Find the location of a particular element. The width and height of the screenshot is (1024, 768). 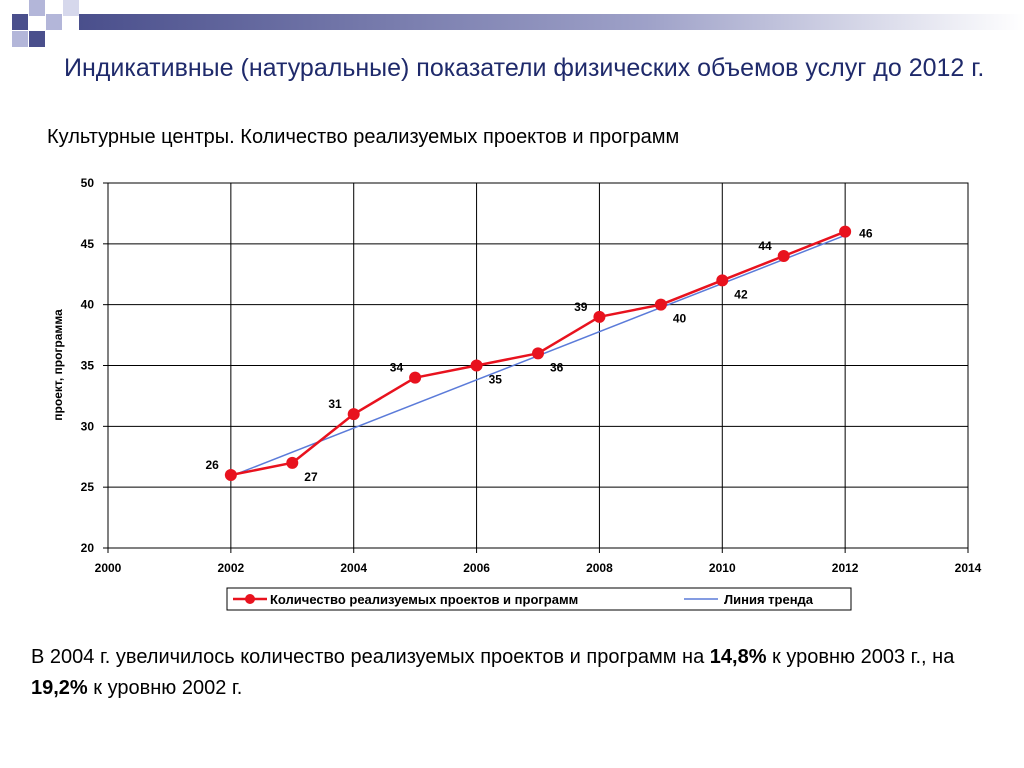

data-label: 36 is located at coordinates (557, 367).